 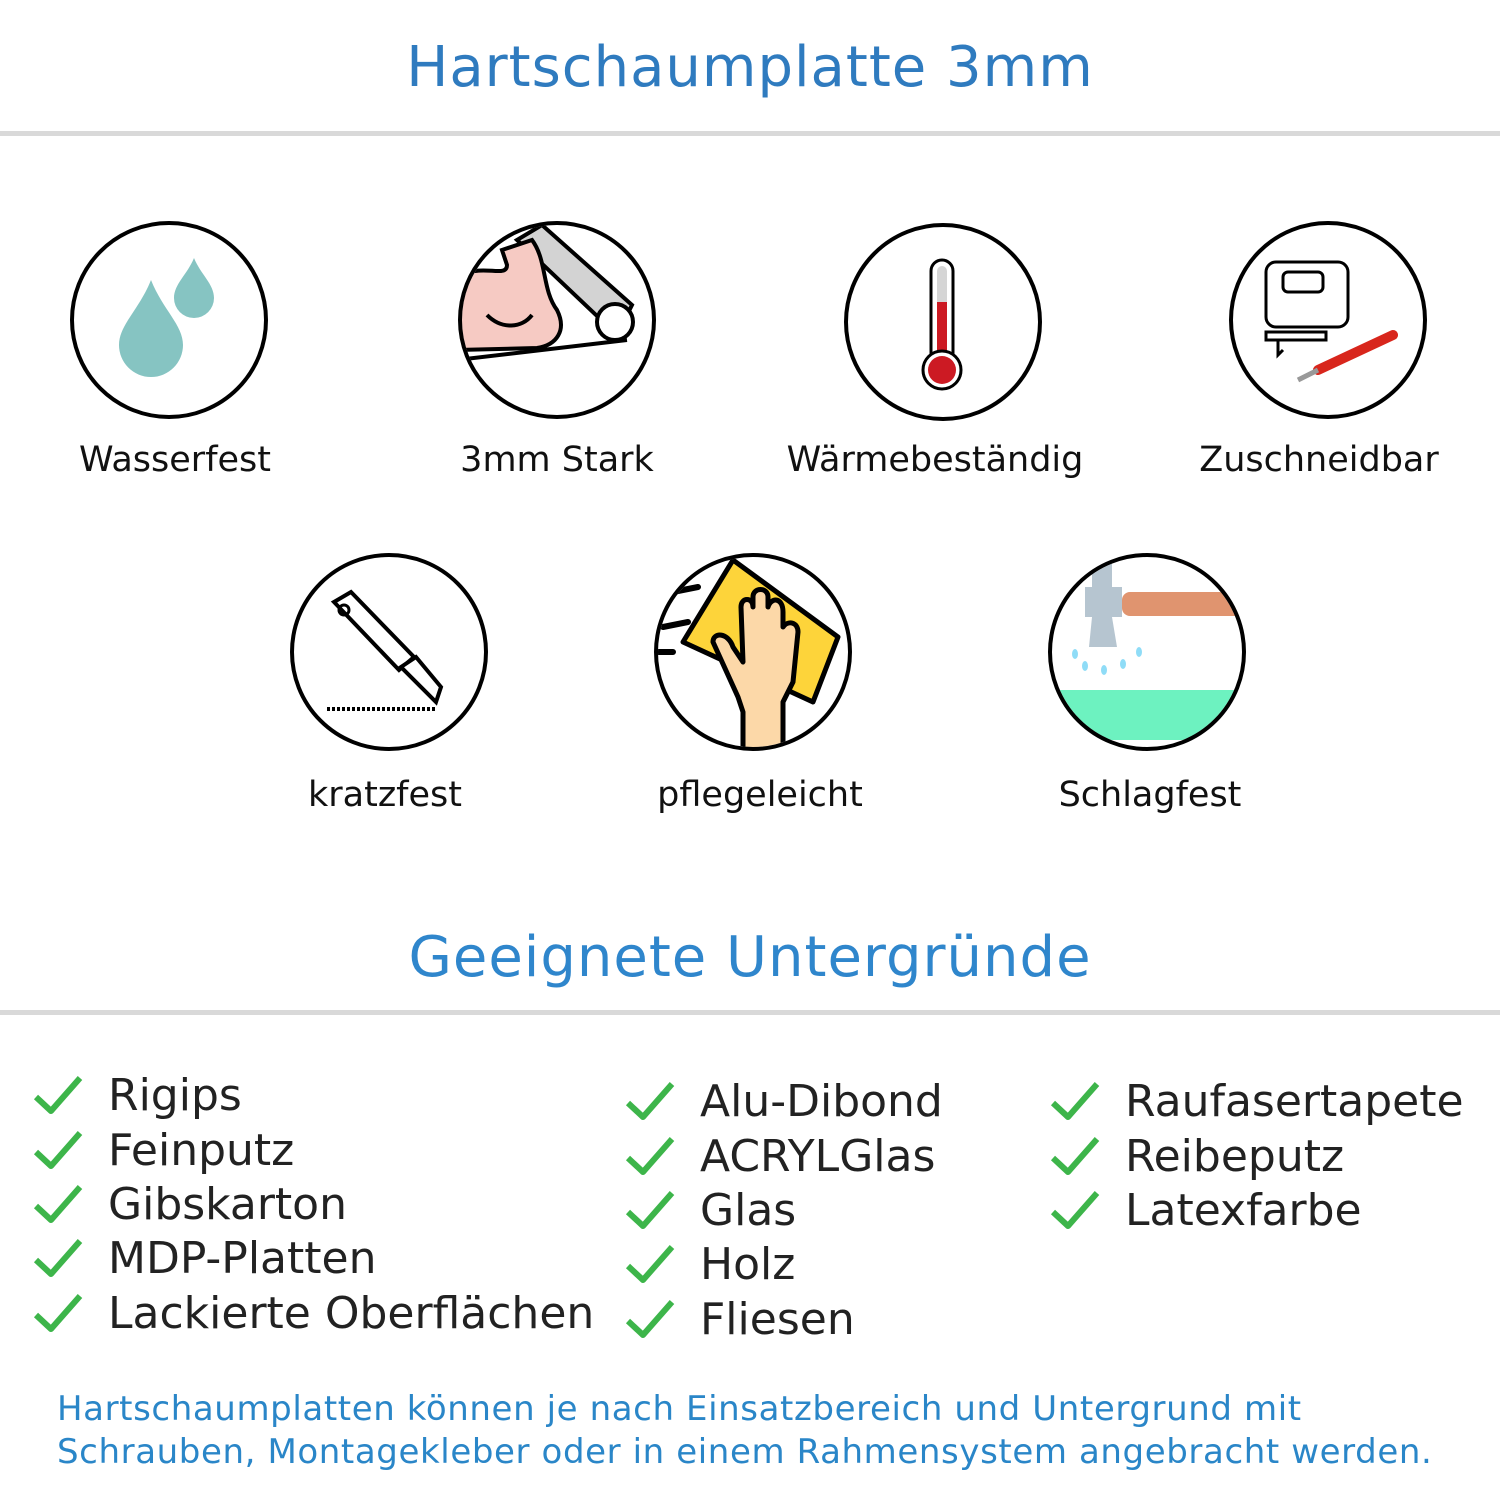 I want to click on surface-item: Fliesen, so click(x=740, y=1319).